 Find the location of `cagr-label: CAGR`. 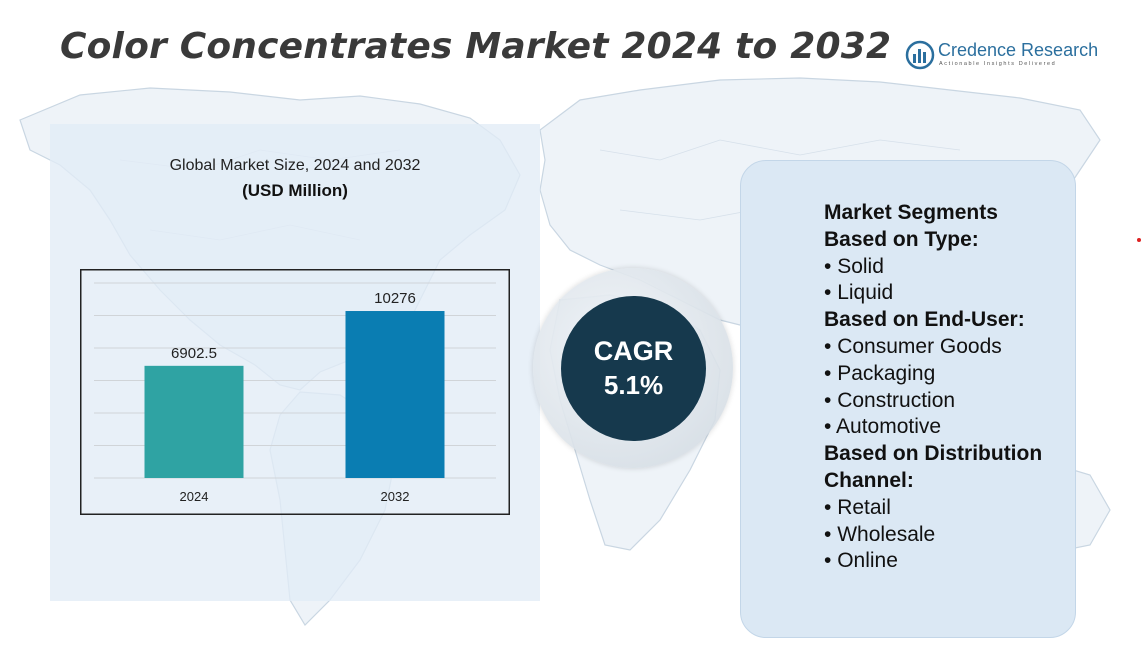

cagr-label: CAGR is located at coordinates (633, 351).